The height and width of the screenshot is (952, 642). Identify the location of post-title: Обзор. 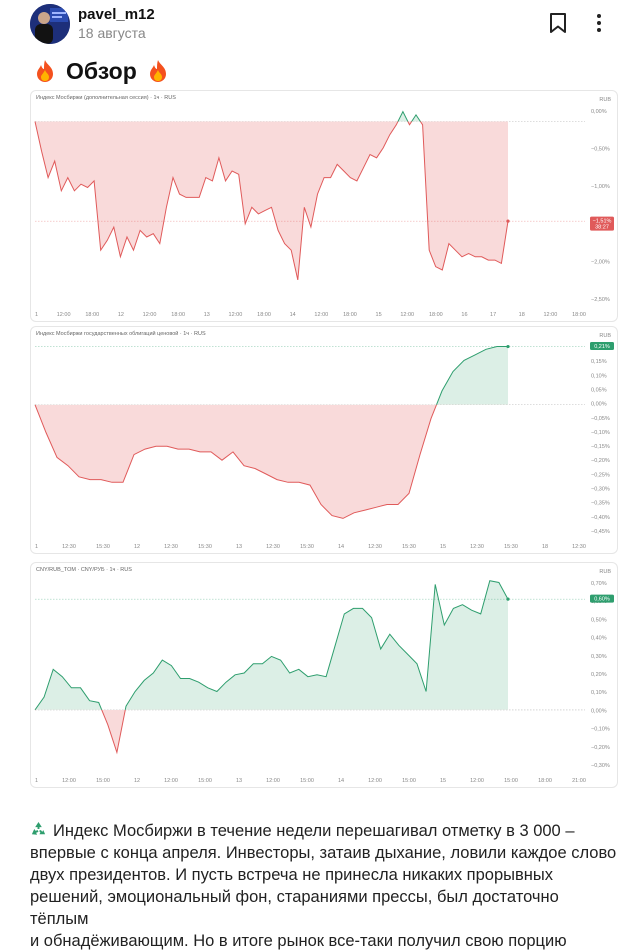
(101, 70).